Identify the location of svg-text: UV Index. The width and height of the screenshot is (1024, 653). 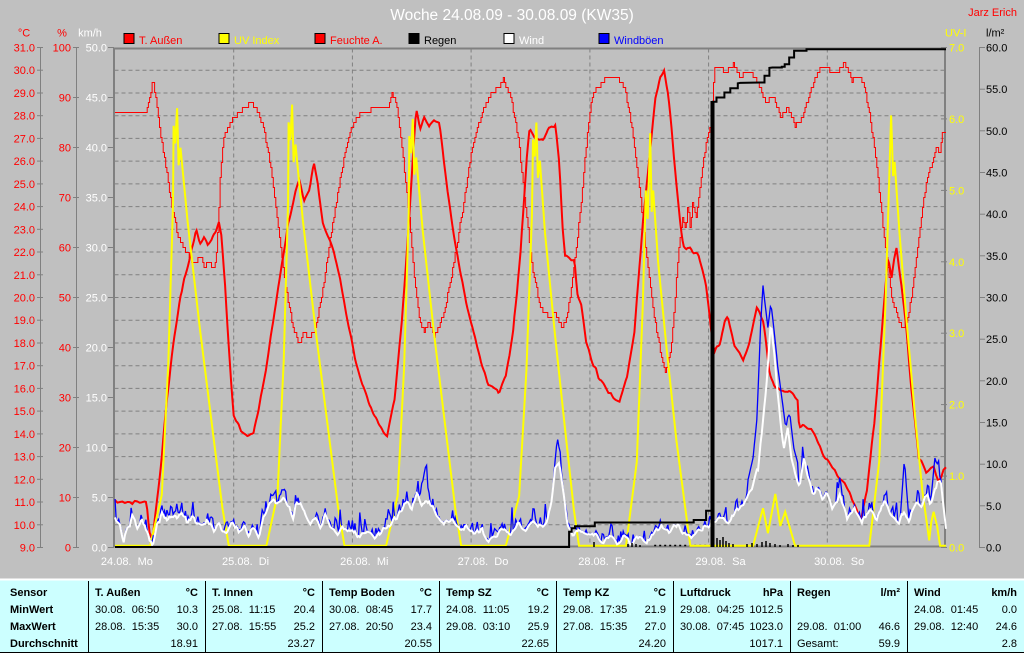
(257, 41).